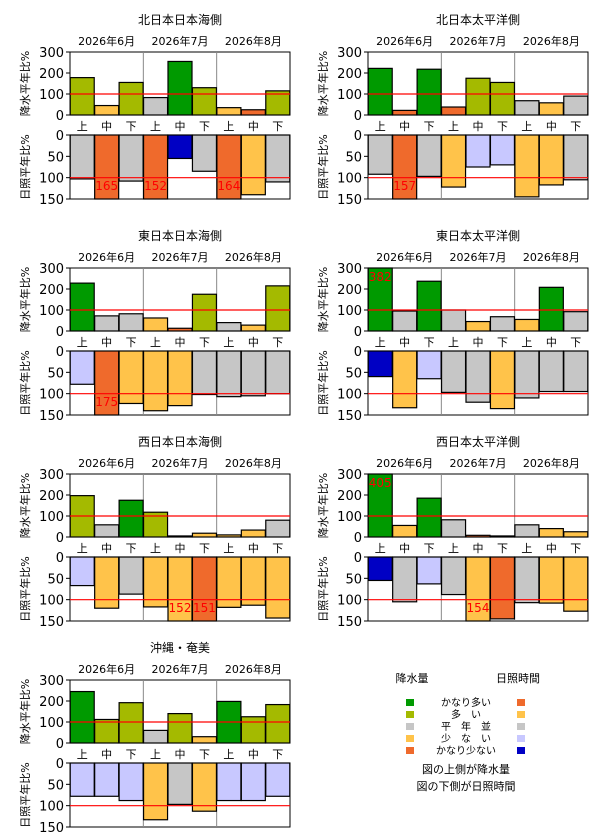 The image size is (600, 840). Describe the element at coordinates (180, 669) in the screenshot. I see `month-label: 2026年7月` at that location.